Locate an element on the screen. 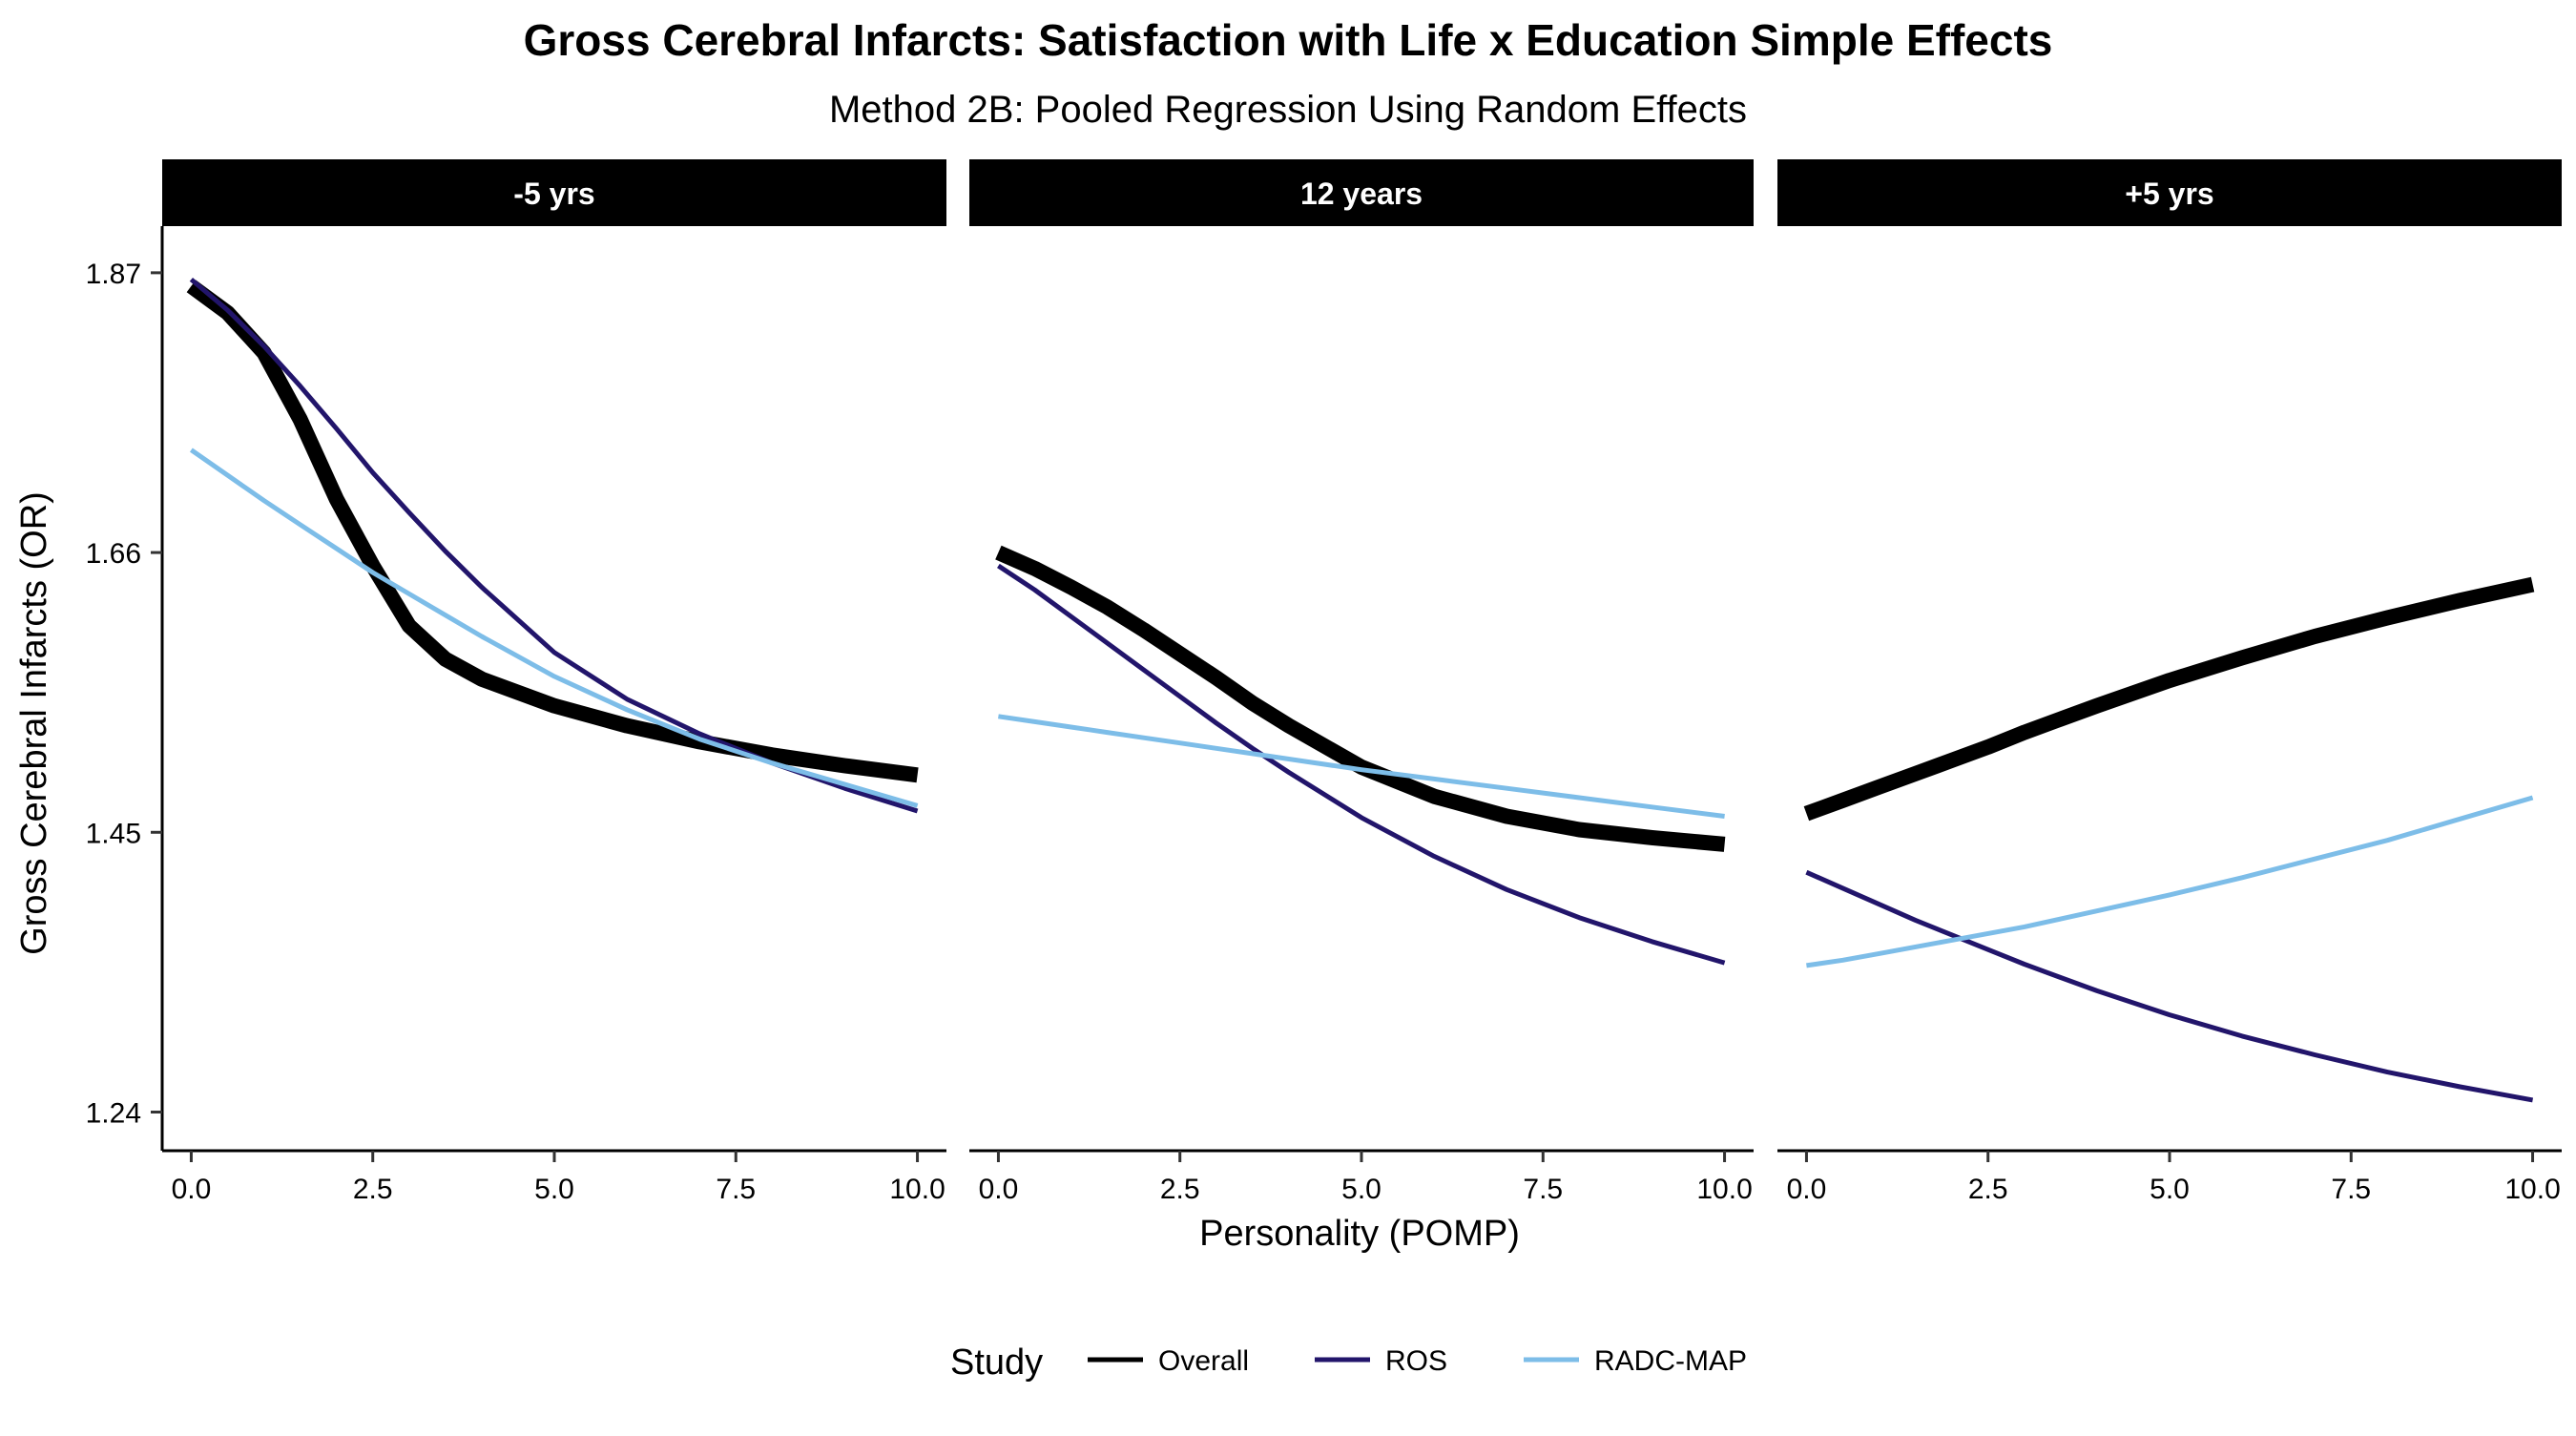 Image resolution: width=2576 pixels, height=1436 pixels. y-tick-label: 1.24 is located at coordinates (113, 1114).